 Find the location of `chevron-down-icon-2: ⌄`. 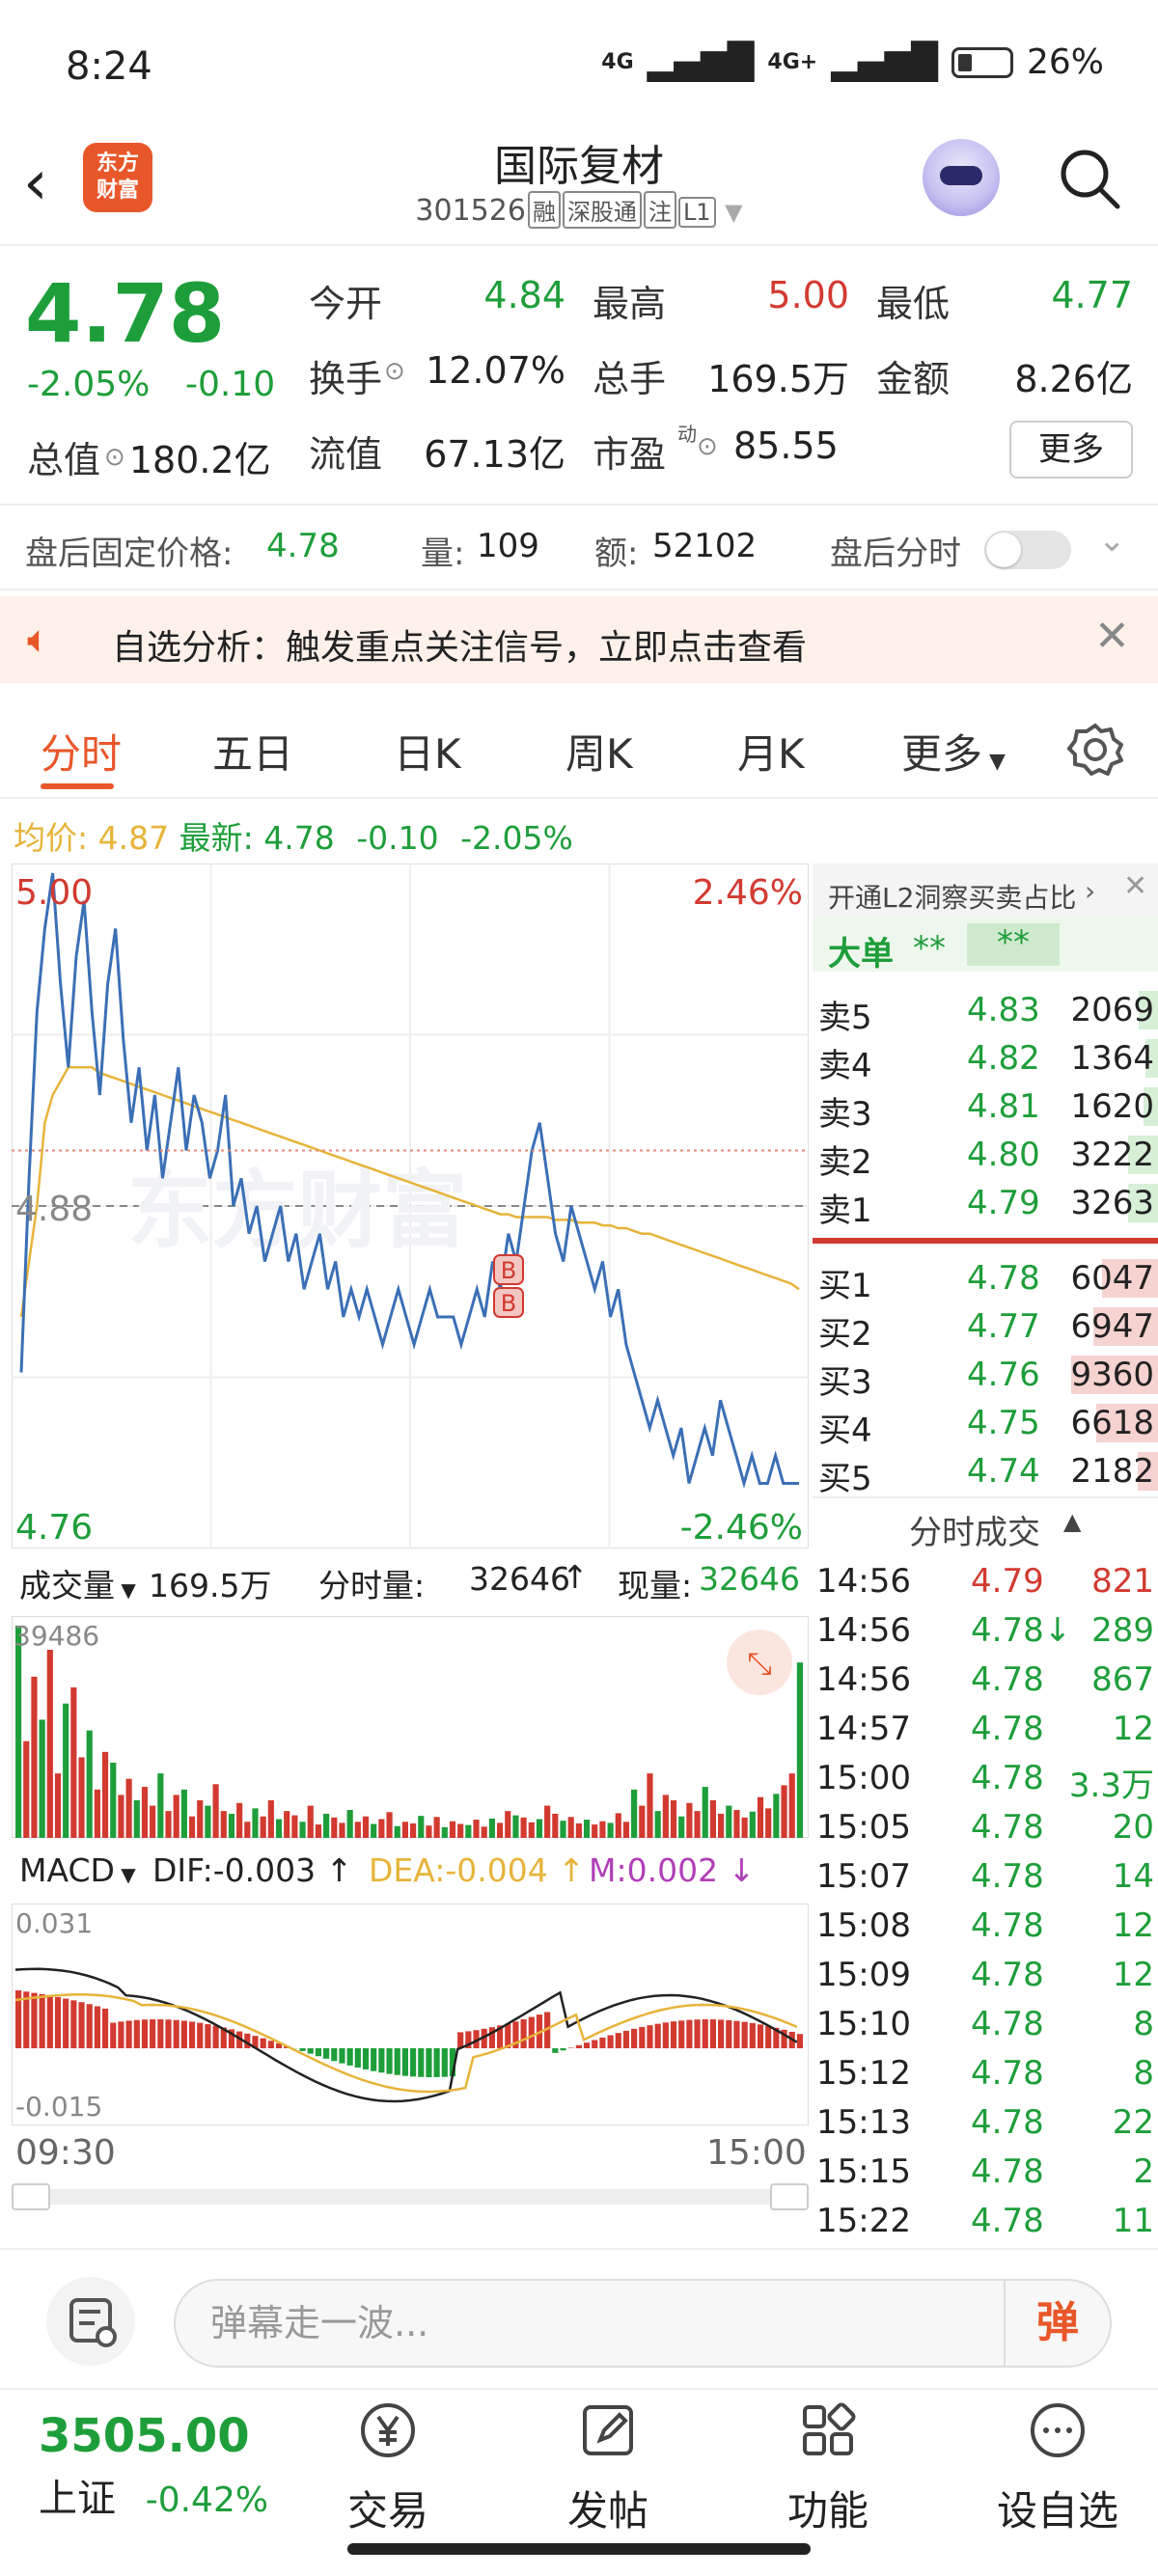

chevron-down-icon-2: ⌄ is located at coordinates (1112, 540).